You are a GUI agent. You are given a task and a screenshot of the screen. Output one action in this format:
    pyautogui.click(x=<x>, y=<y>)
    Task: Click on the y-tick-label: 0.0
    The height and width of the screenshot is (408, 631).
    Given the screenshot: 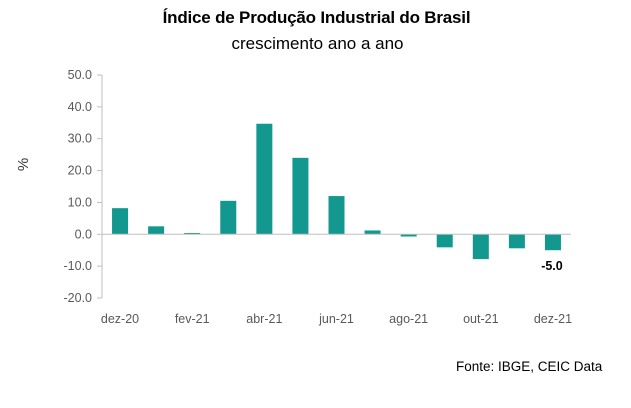 What is the action you would take?
    pyautogui.click(x=83, y=234)
    